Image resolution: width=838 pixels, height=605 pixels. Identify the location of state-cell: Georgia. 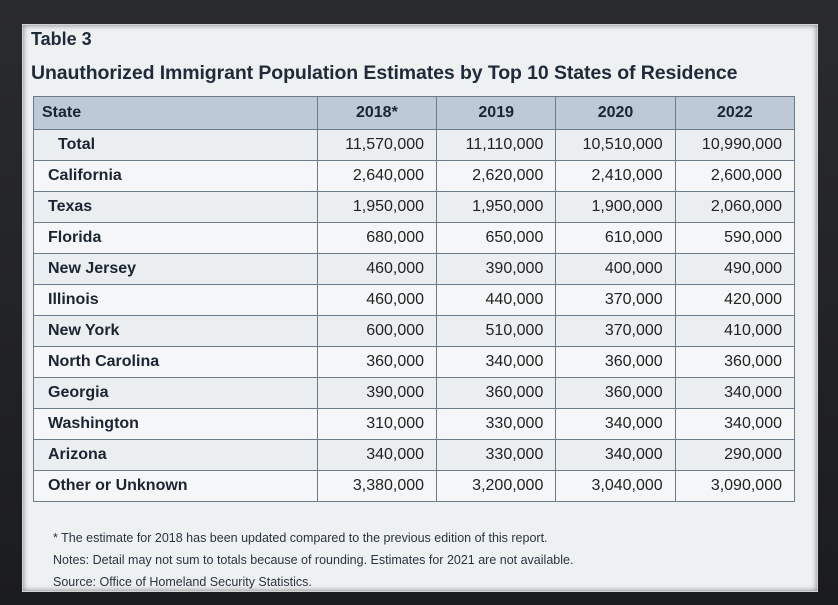
(175, 393).